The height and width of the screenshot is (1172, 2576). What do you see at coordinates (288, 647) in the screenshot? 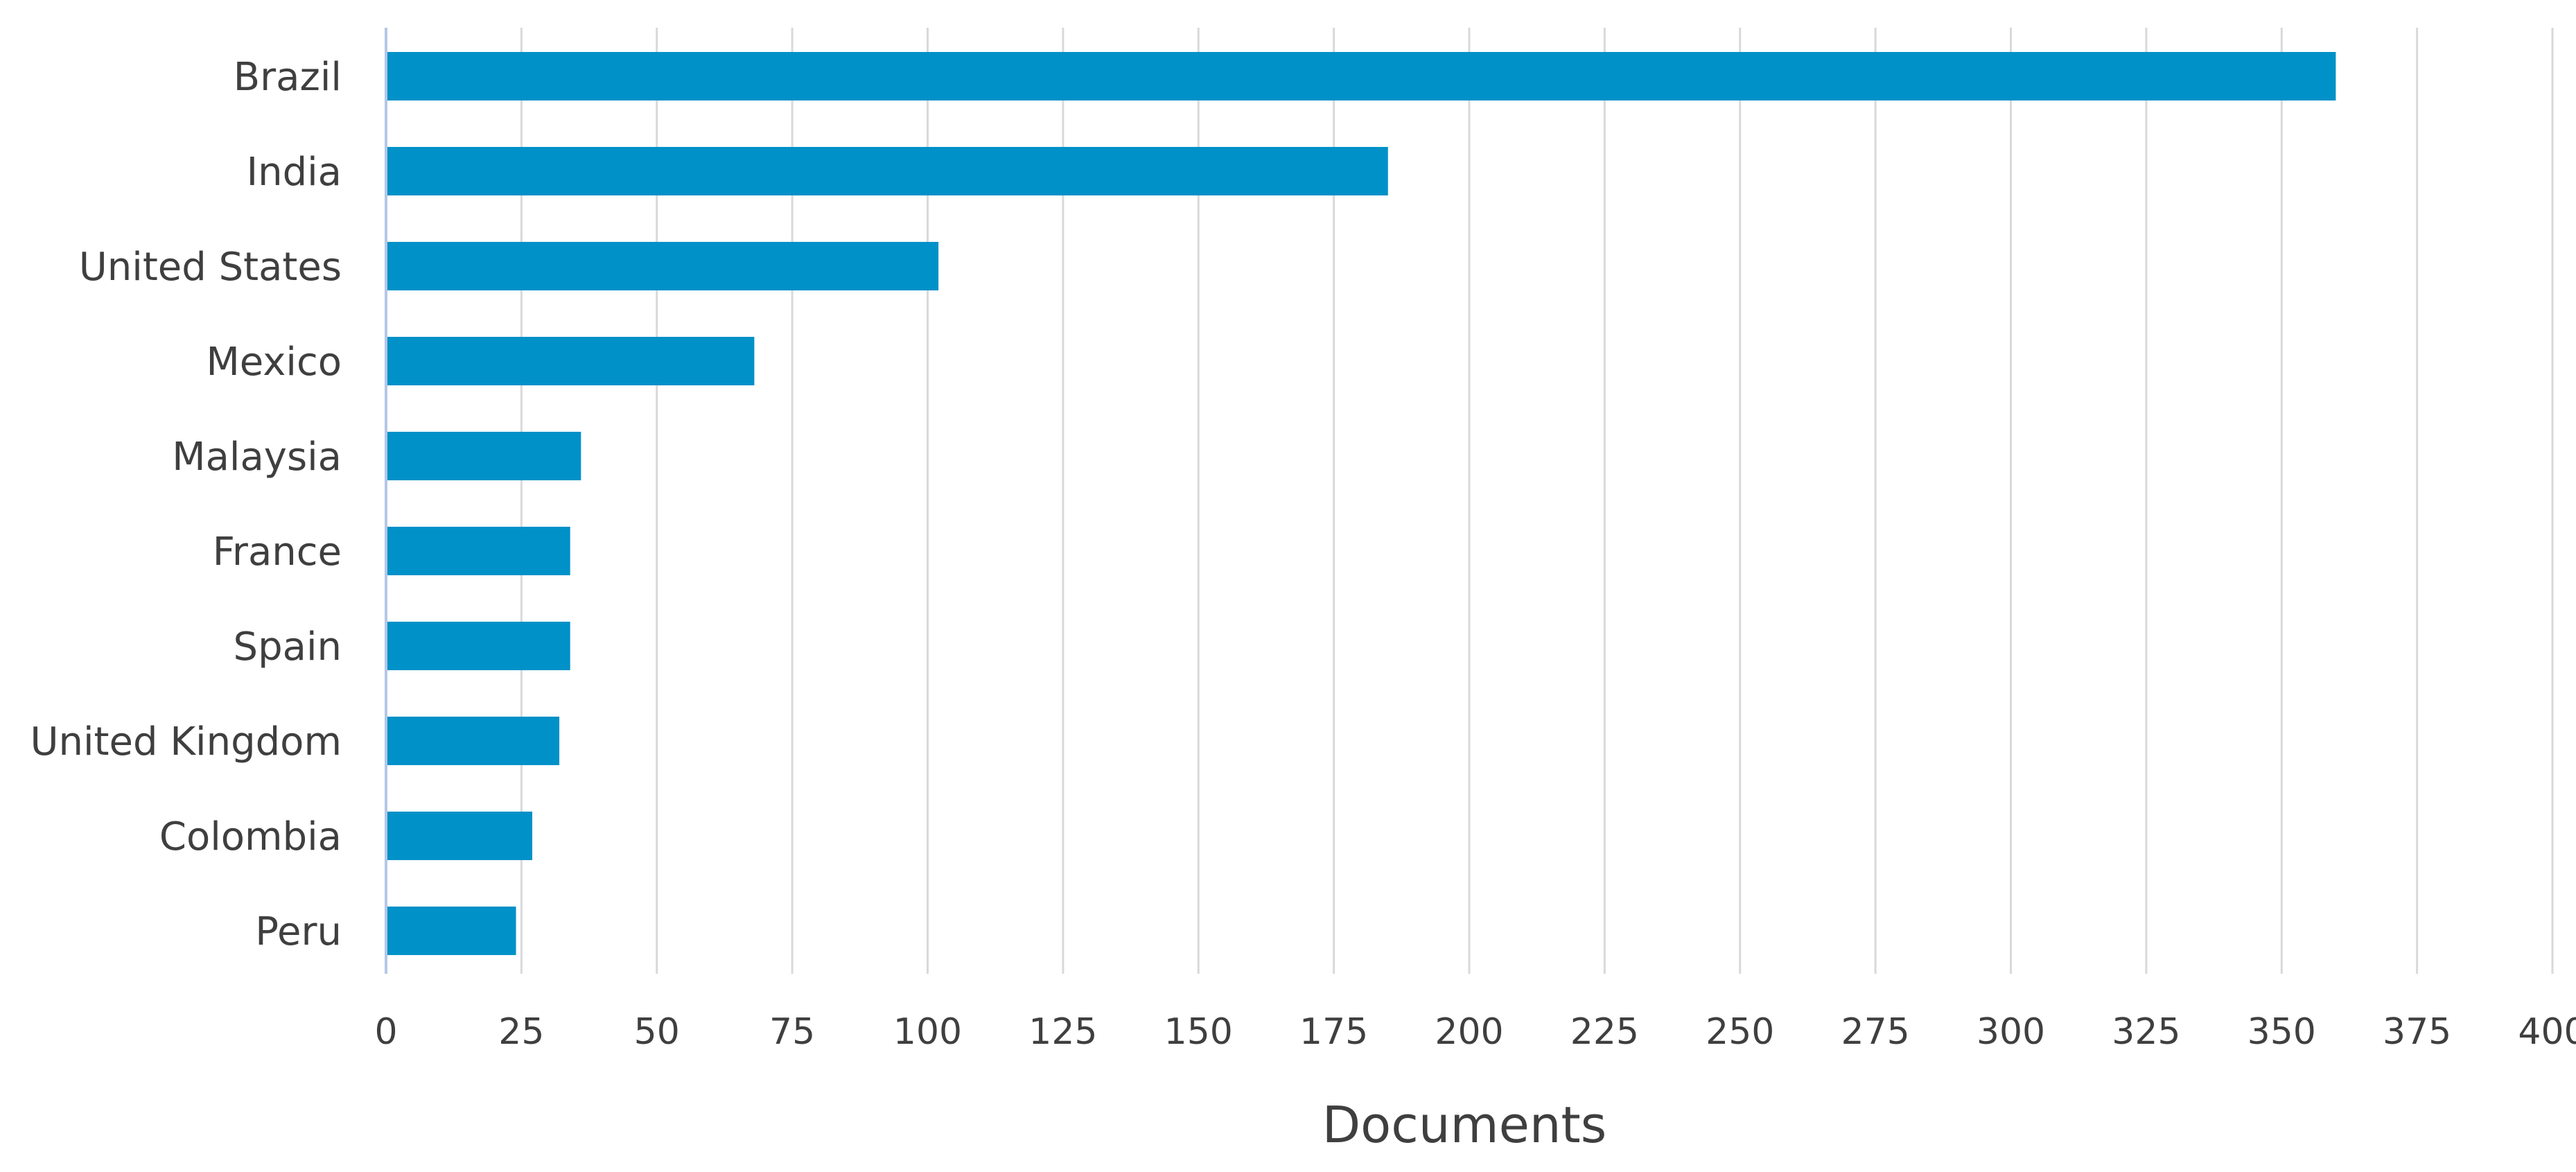
I see `category-label: Spain` at bounding box center [288, 647].